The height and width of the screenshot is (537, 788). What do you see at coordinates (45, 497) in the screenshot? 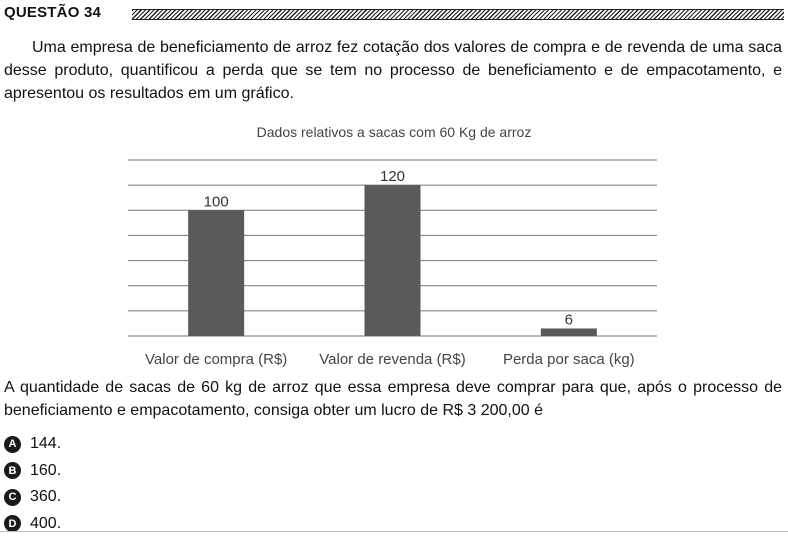
I see `option-c-text: 360.` at bounding box center [45, 497].